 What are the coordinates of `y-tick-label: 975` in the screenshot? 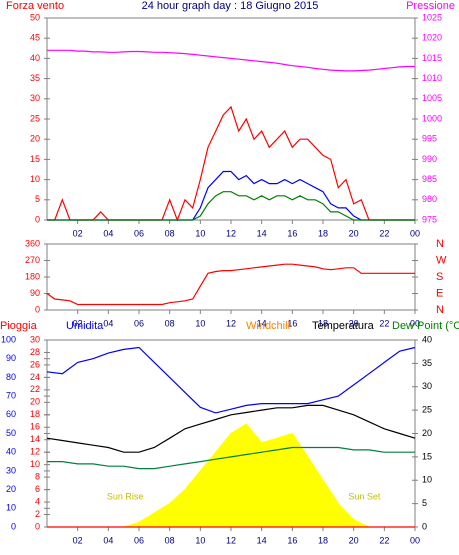 It's located at (429, 219).